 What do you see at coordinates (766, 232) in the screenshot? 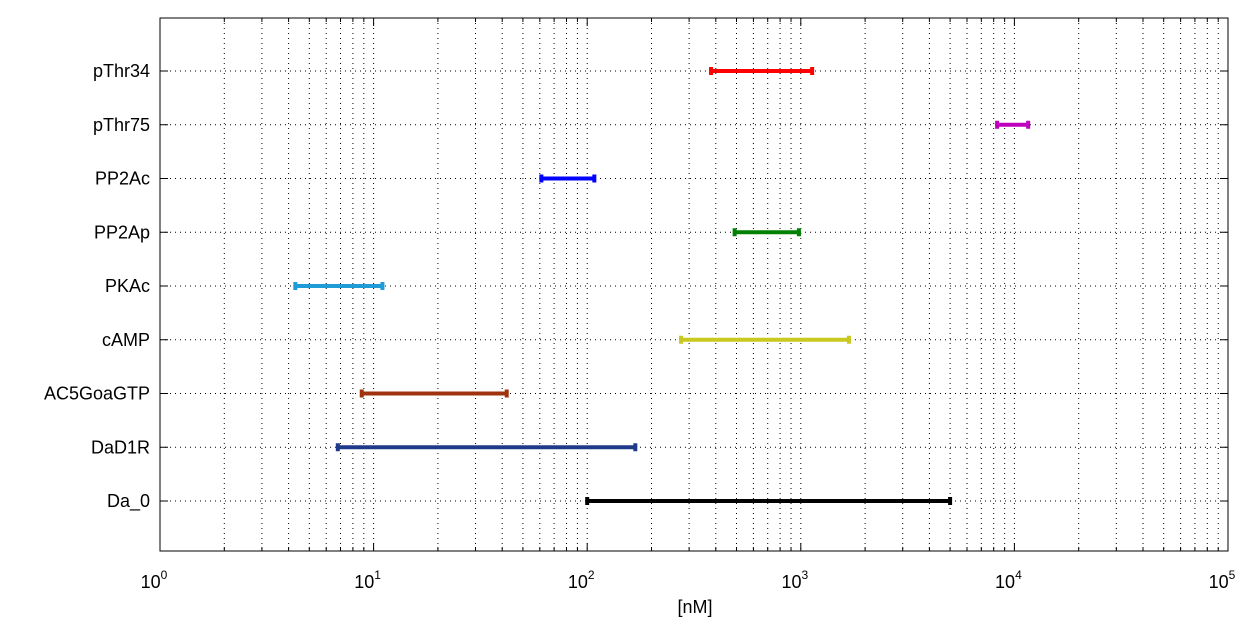
I see `range-bar-PP2Ap` at bounding box center [766, 232].